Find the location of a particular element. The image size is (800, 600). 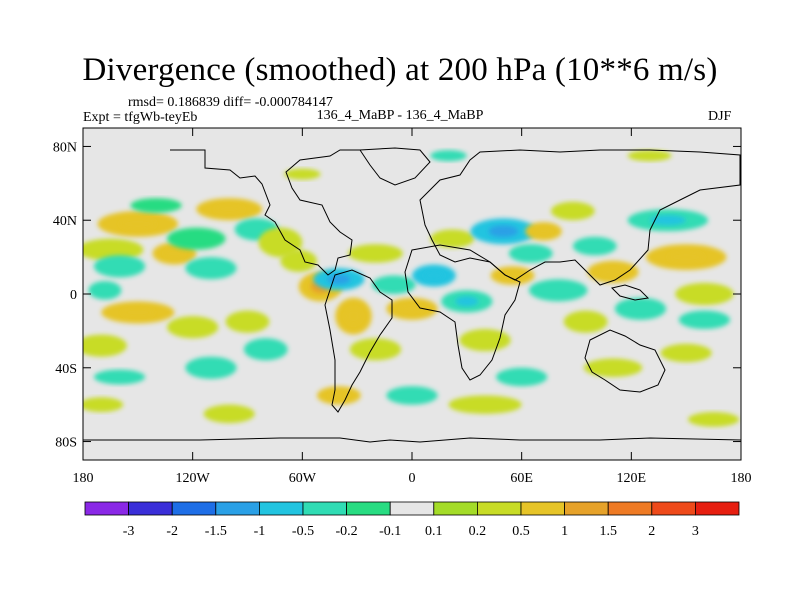

lat-label: 40N is located at coordinates (65, 221).